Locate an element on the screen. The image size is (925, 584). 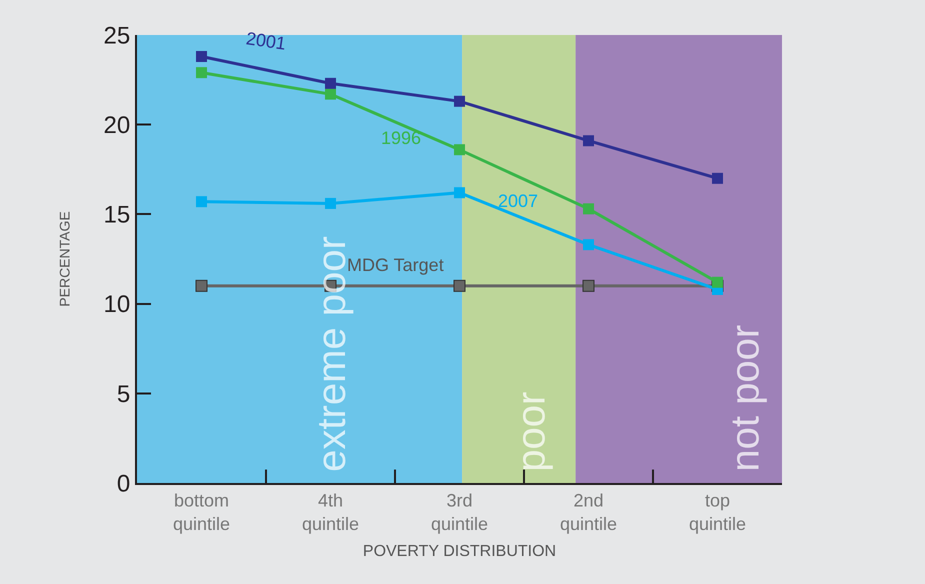
x-tick-label: 4th quintile is located at coordinates (331, 512).